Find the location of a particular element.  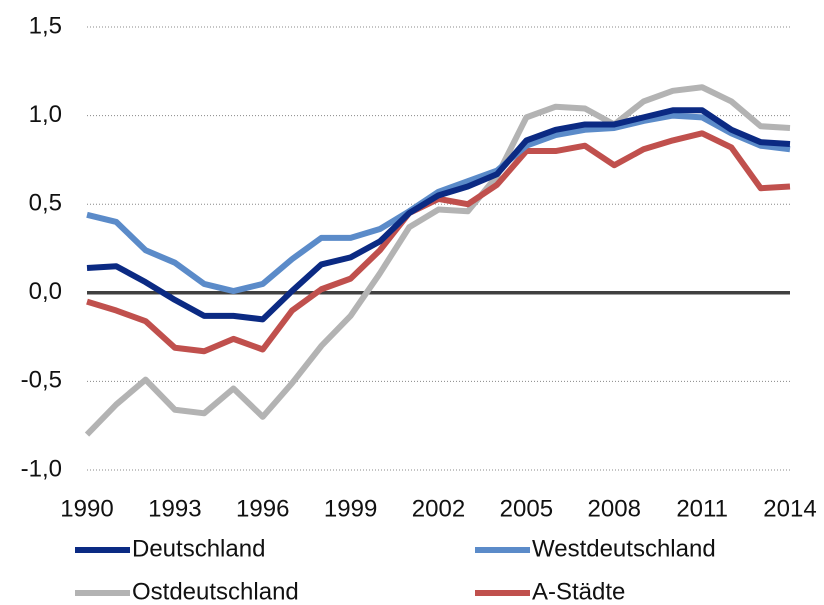

x-tick-label: 1999 is located at coordinates (350, 508).